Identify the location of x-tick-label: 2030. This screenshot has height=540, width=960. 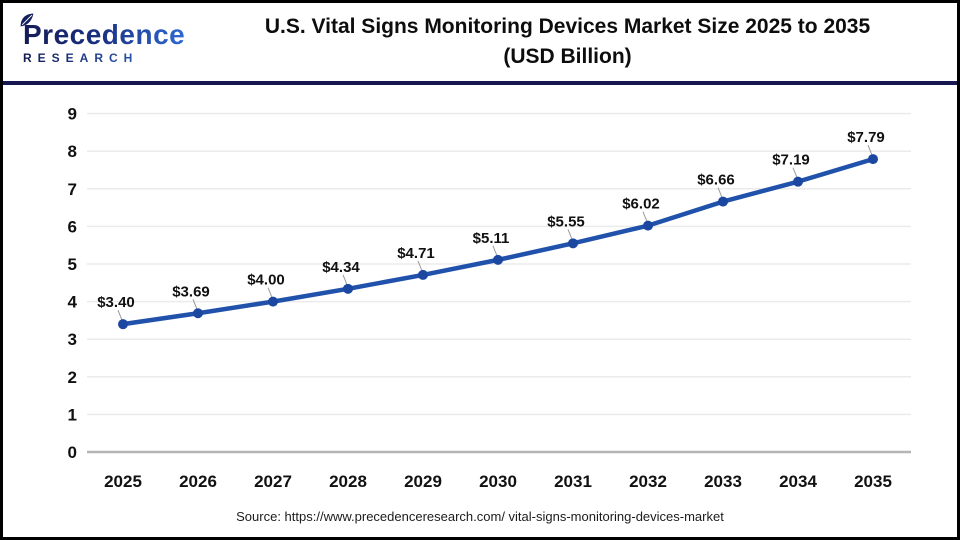
(498, 481).